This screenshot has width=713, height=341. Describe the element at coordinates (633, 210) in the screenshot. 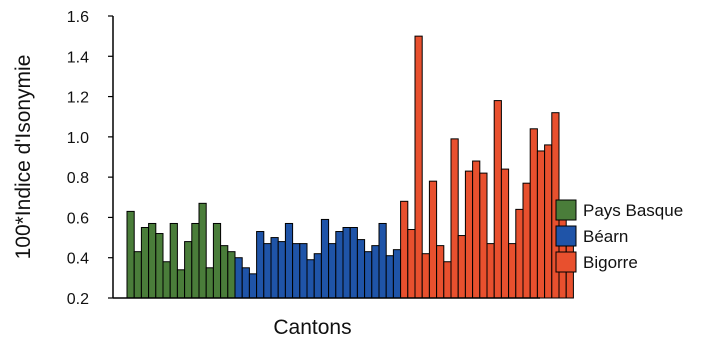

I see `legend-label: Pays Basque` at that location.